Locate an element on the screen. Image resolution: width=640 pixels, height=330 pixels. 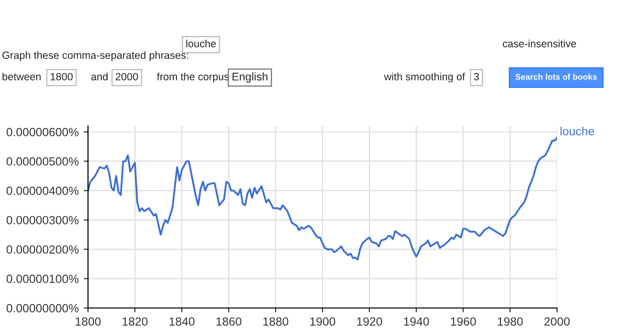
text: case-insensitive is located at coordinates (539, 44).